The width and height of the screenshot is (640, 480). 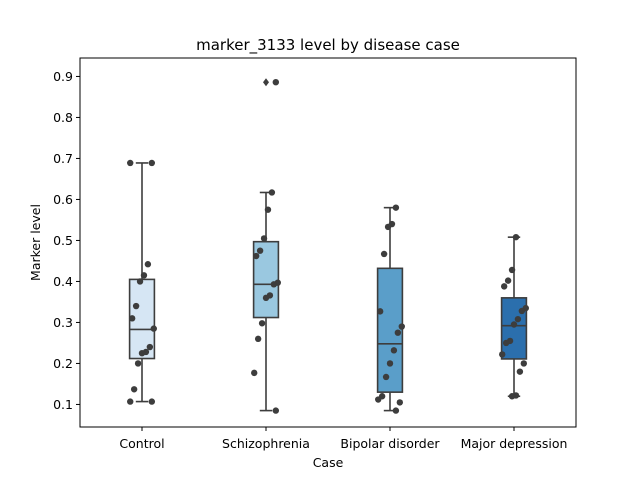 What do you see at coordinates (63, 76) in the screenshot?
I see `y-tick-label: 0.9` at bounding box center [63, 76].